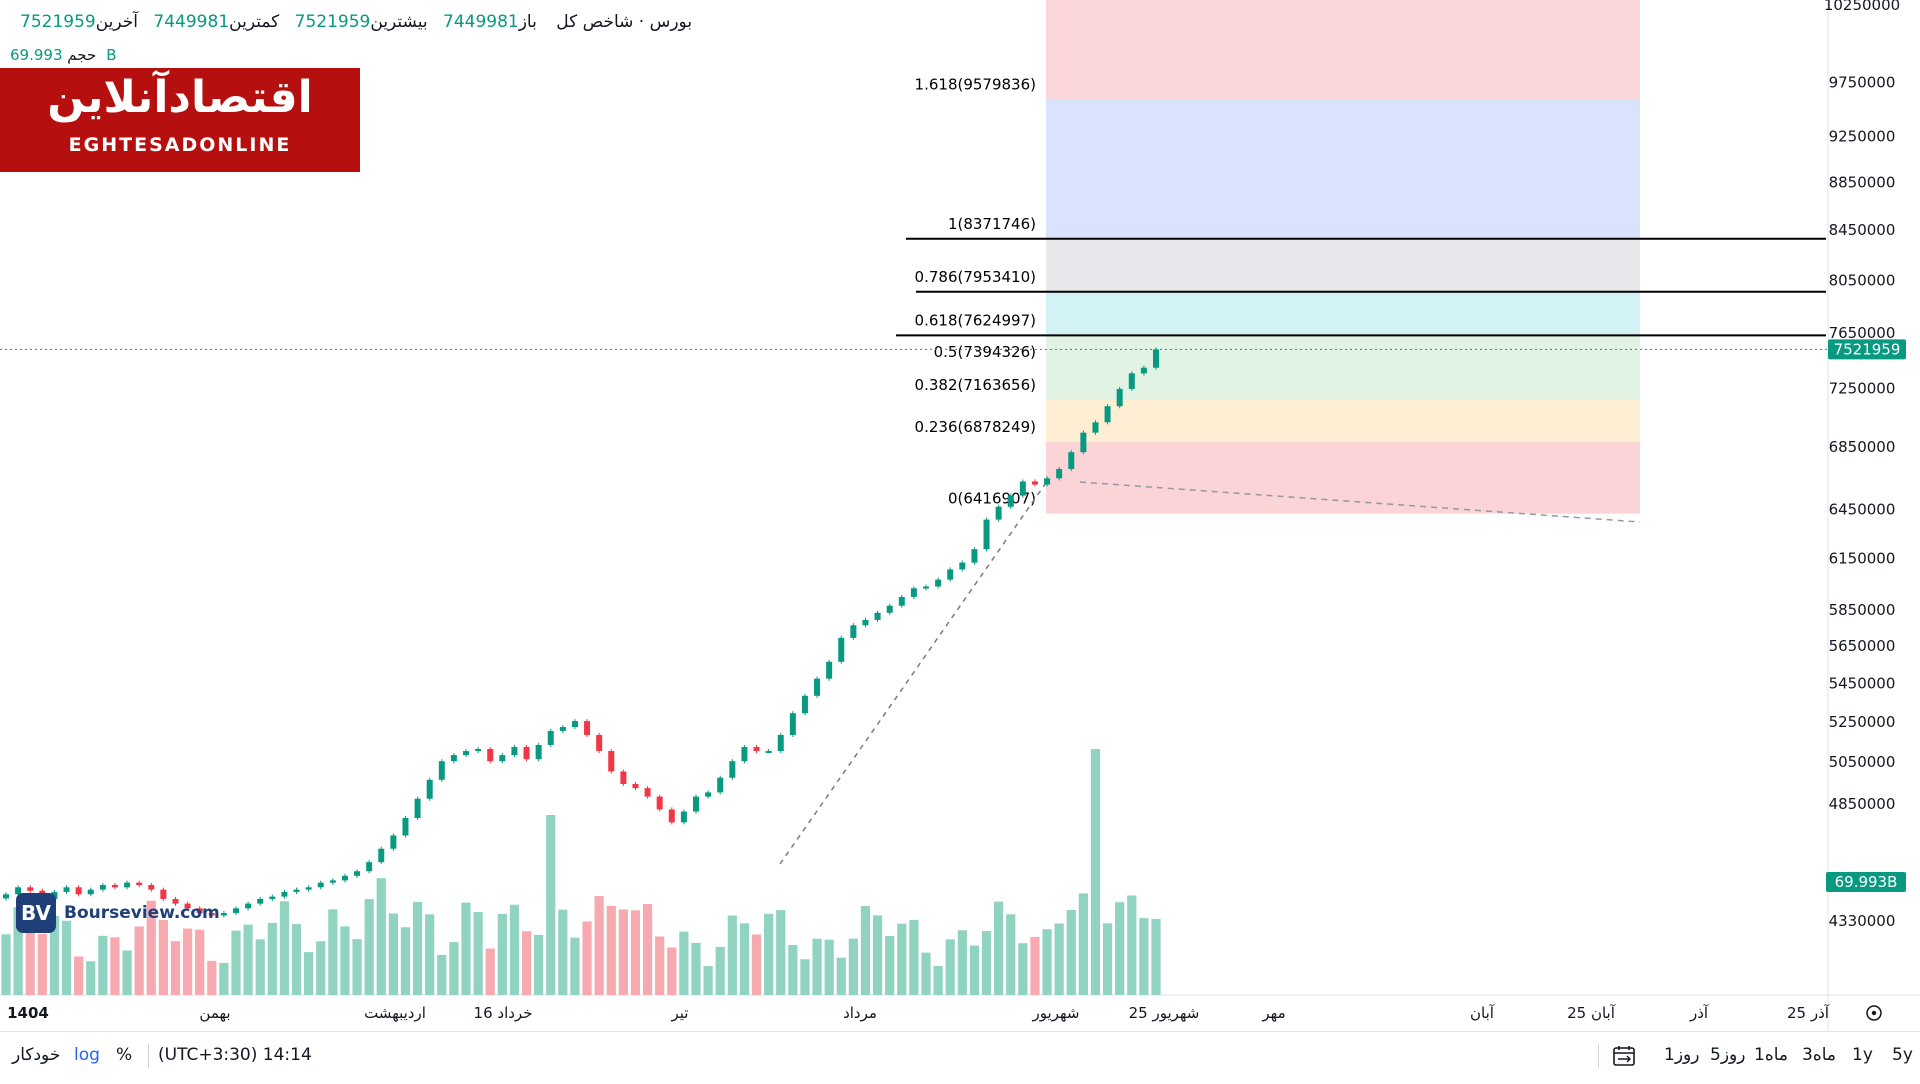 Image resolution: width=1920 pixels, height=1084 pixels. I want to click on price-axis-label: 9250000, so click(1862, 137).